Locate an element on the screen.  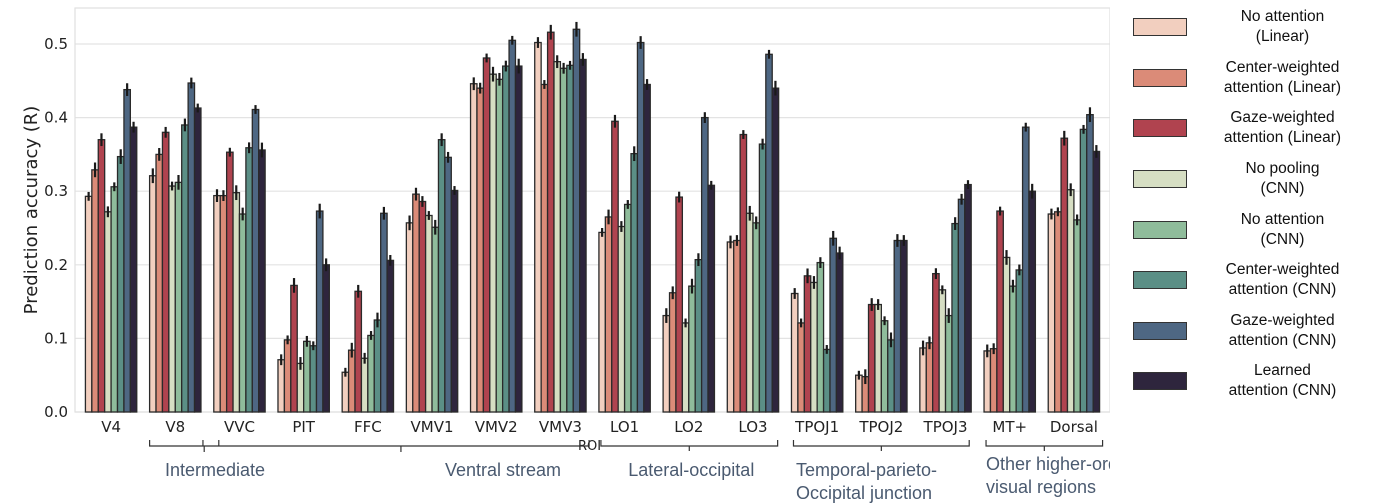
bar-group-mtplus is located at coordinates (1010, 267).